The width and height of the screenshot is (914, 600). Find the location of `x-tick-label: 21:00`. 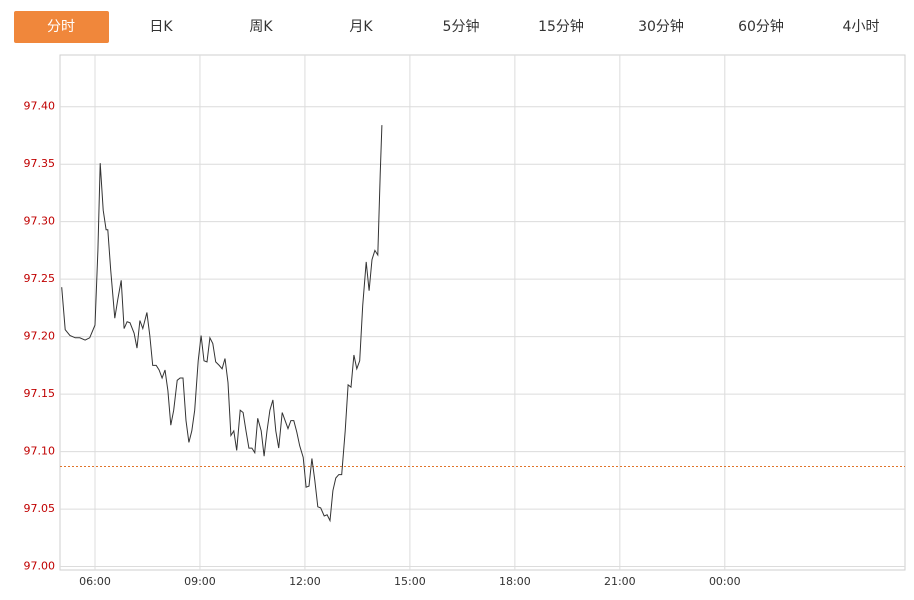

x-tick-label: 21:00 is located at coordinates (620, 581).